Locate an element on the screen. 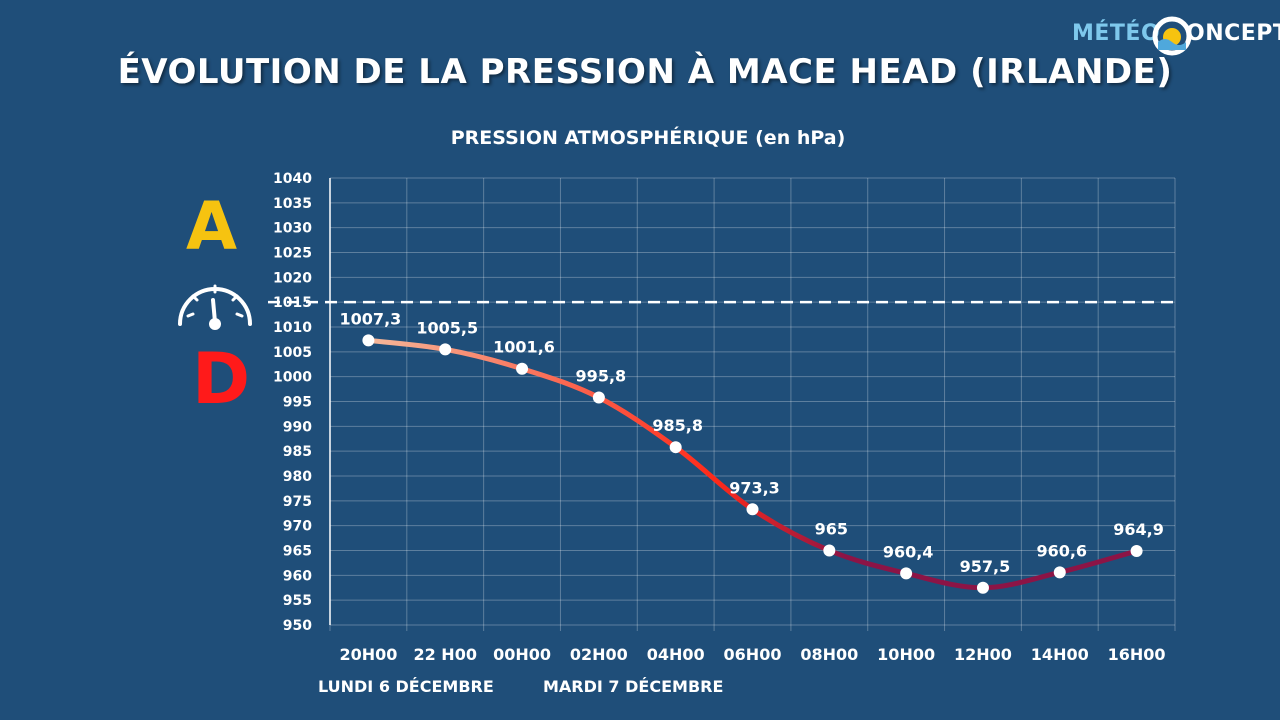 The width and height of the screenshot is (1280, 720). logo-text-concept: ONCEPT is located at coordinates (1233, 33).